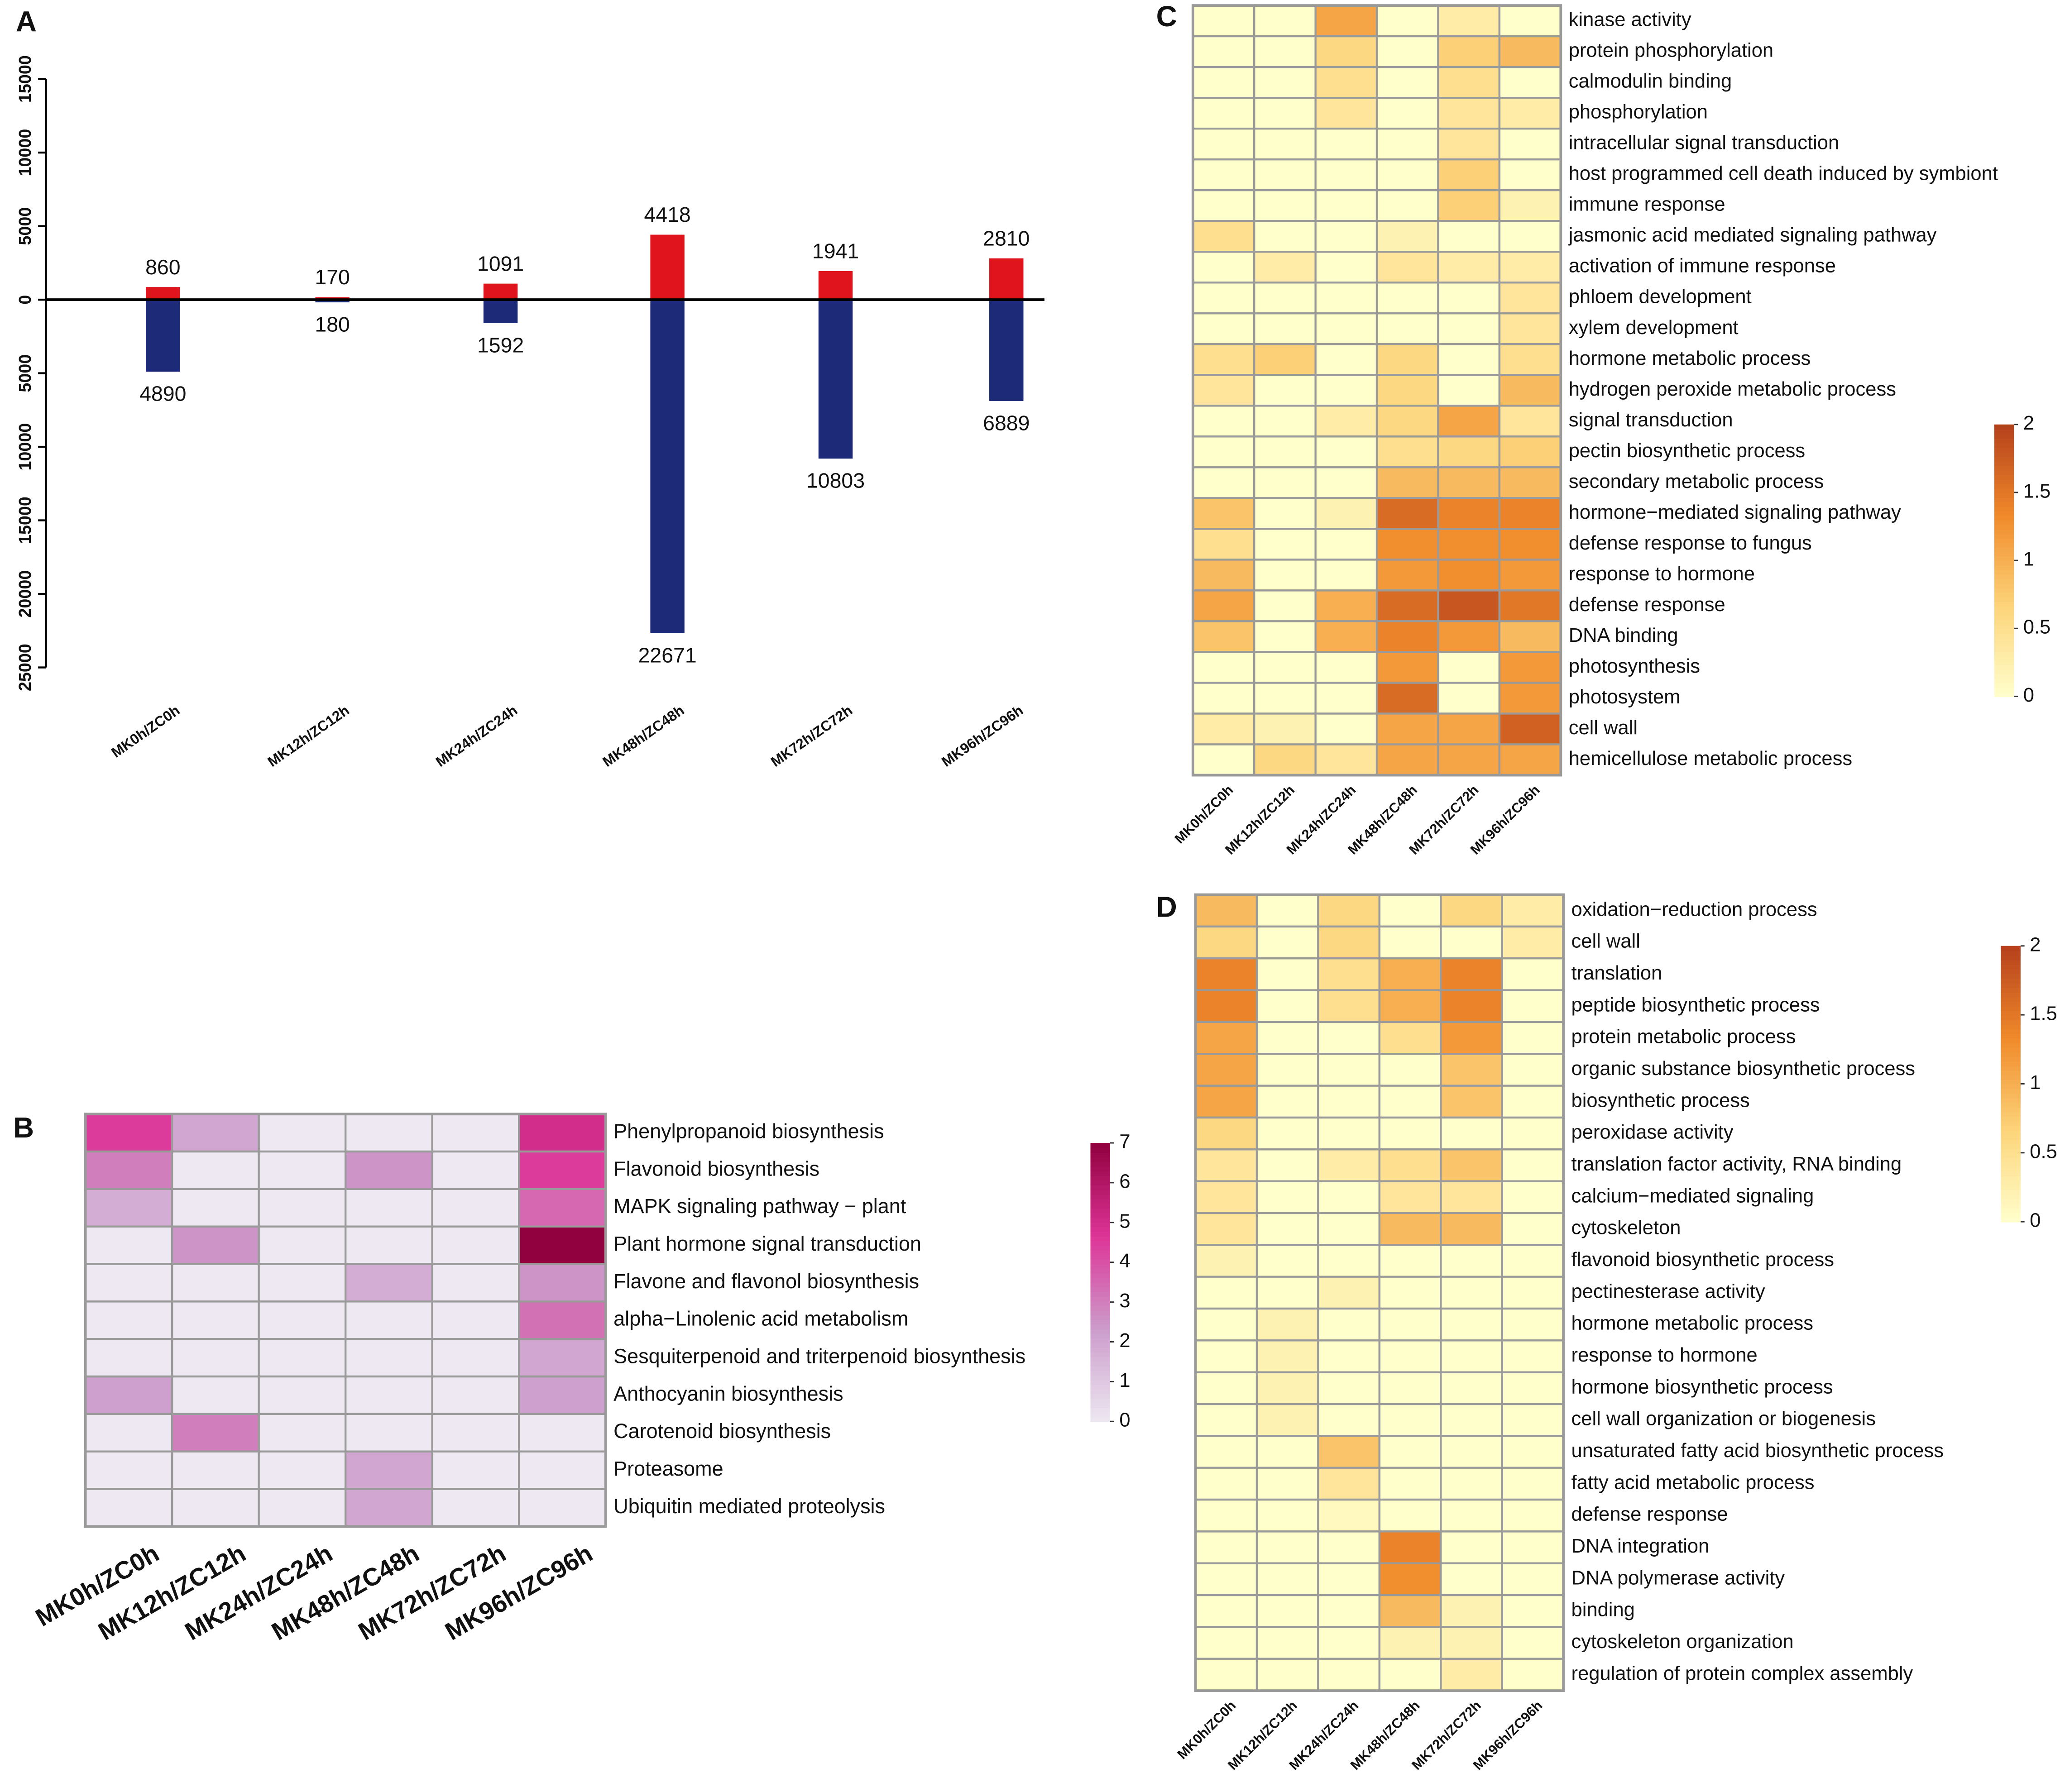 Image resolution: width=2060 pixels, height=1792 pixels. Describe the element at coordinates (2029, 559) in the screenshot. I see `colorbar-label: 1` at that location.